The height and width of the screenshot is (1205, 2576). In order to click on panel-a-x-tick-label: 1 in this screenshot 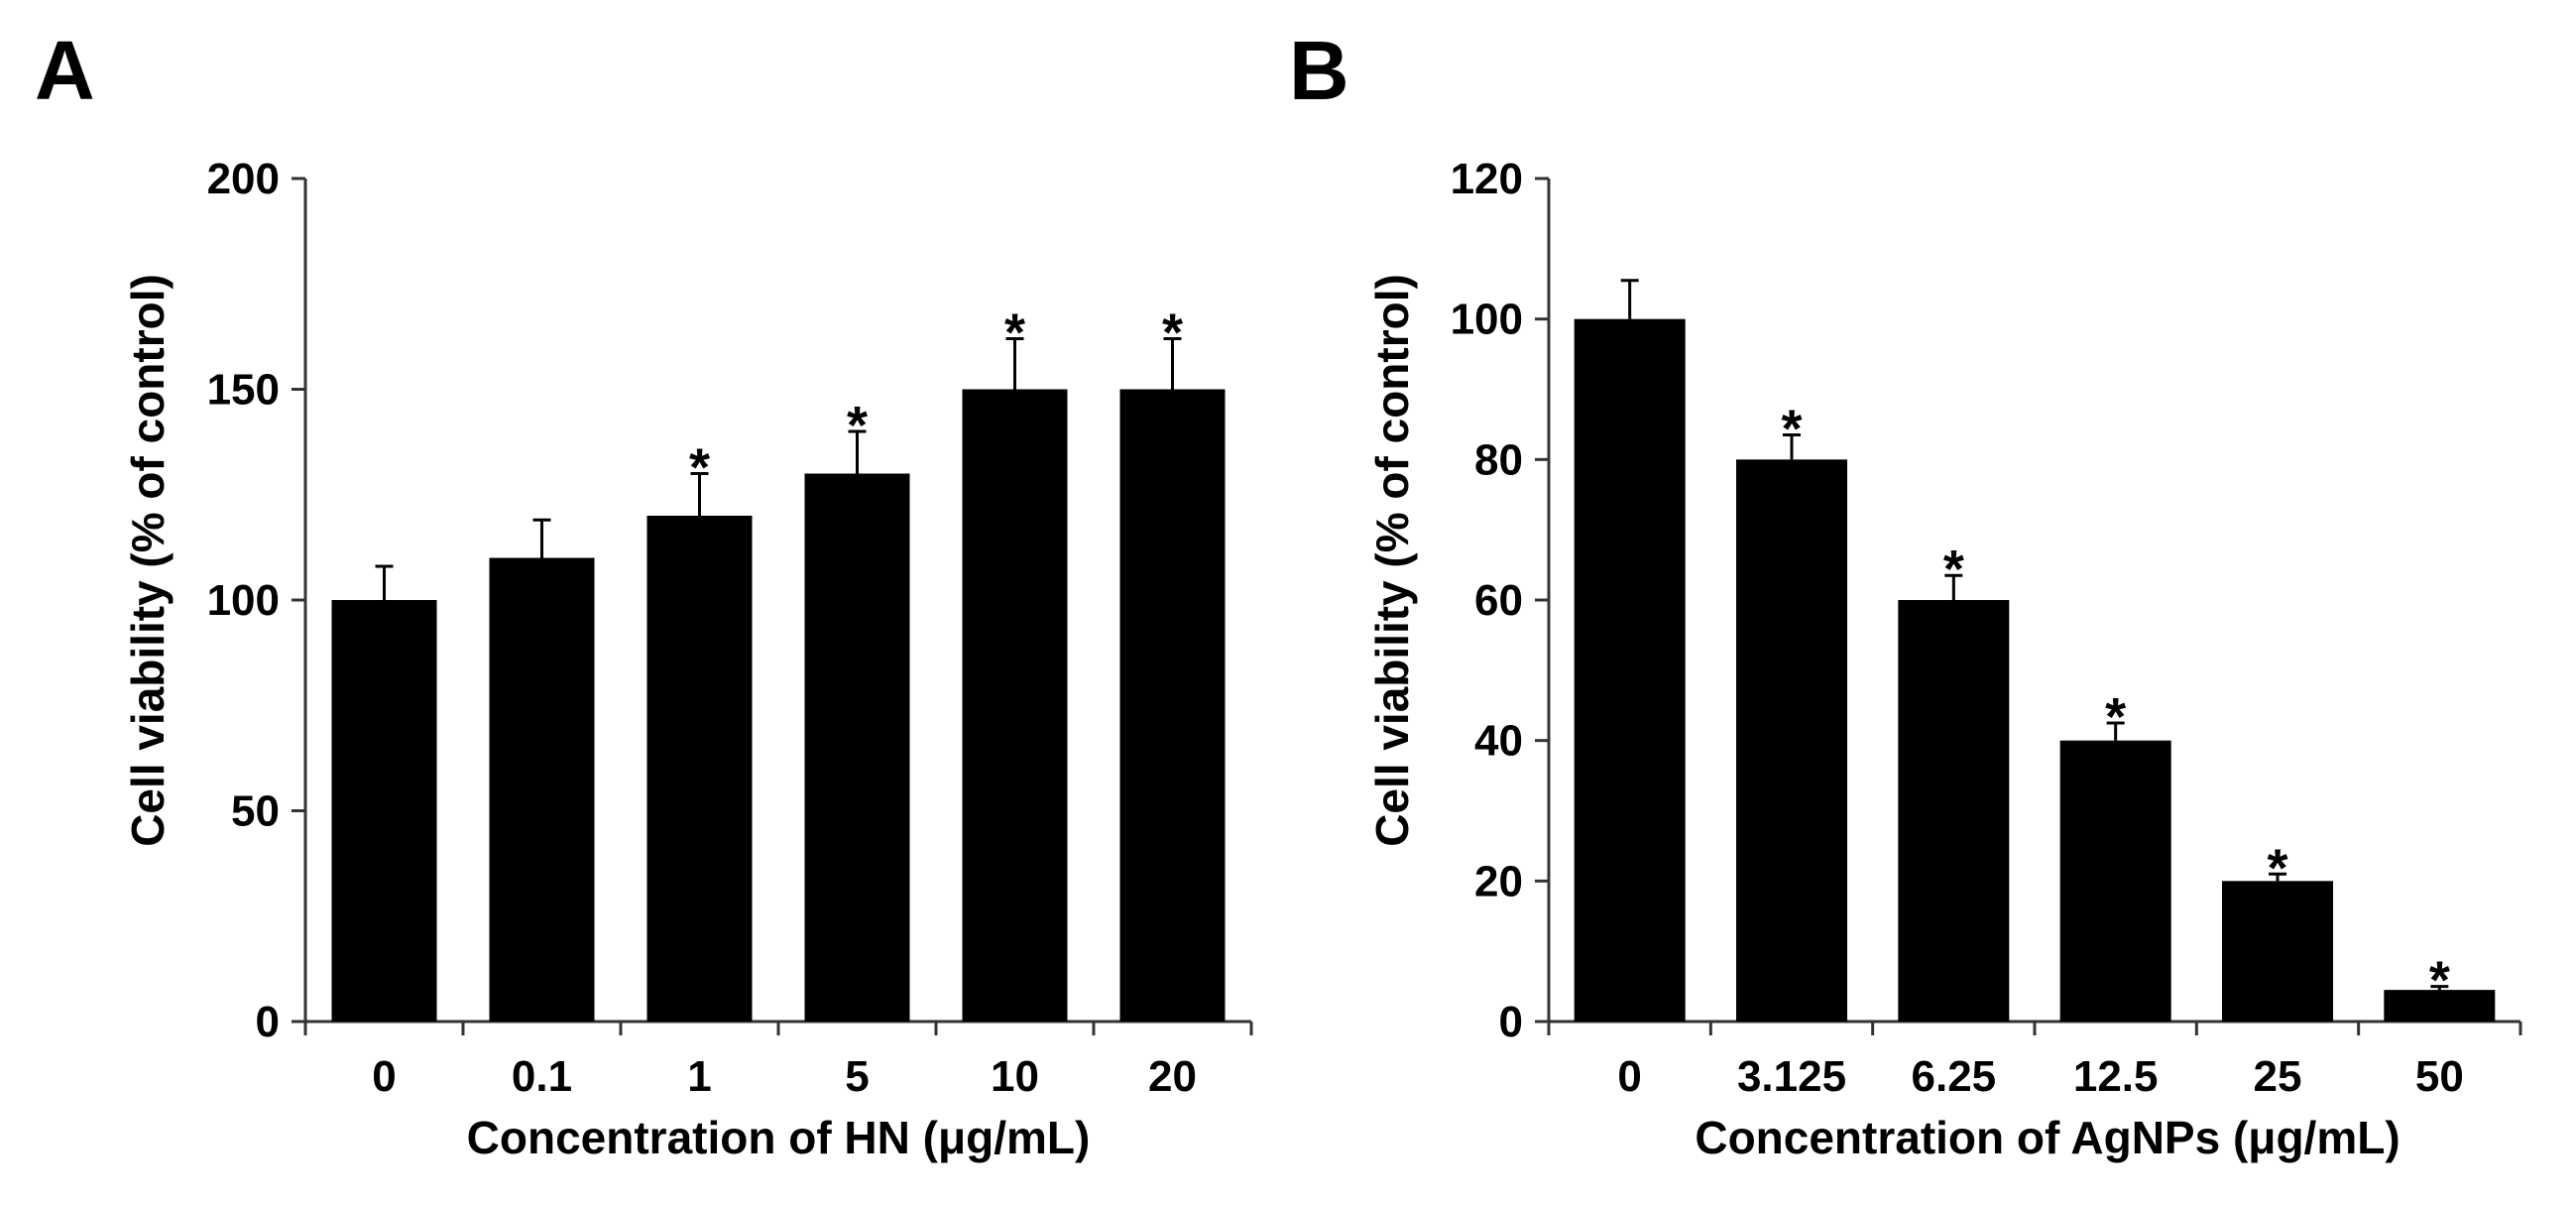, I will do `click(699, 1076)`.